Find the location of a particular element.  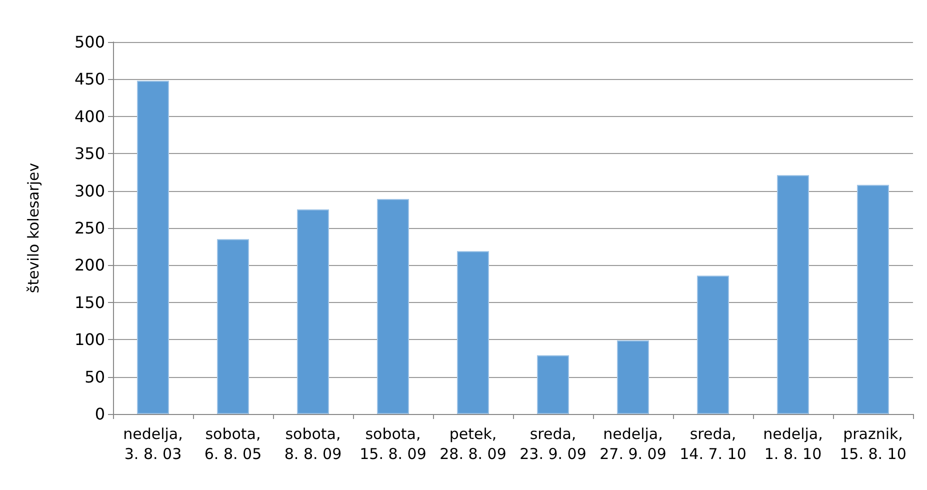

x-tick-label: nedelja, 27. 9. 09 is located at coordinates (633, 444).